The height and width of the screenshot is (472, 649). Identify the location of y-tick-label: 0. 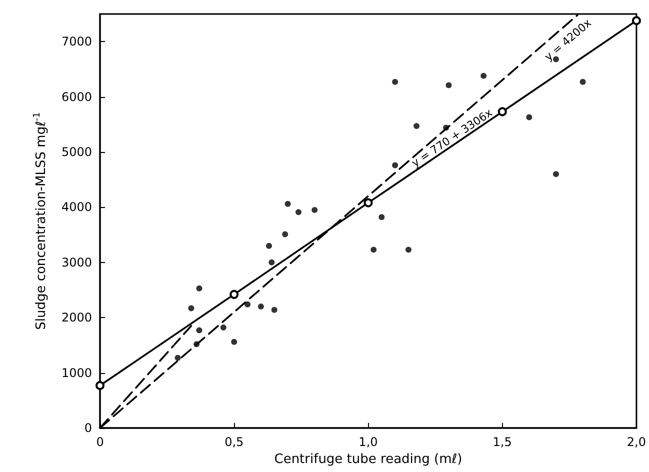
(88, 428).